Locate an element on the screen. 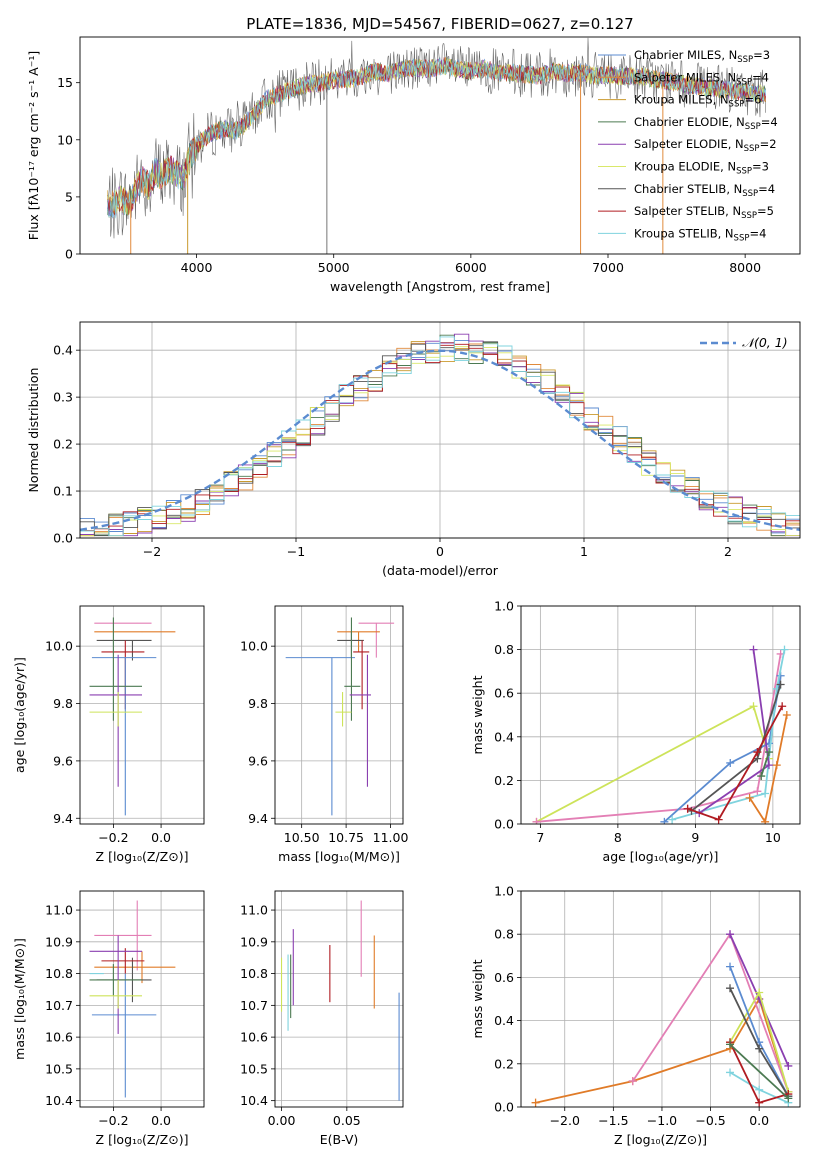 The width and height of the screenshot is (819, 1170). residuals-ylabel: Normed distribution is located at coordinates (33, 430).